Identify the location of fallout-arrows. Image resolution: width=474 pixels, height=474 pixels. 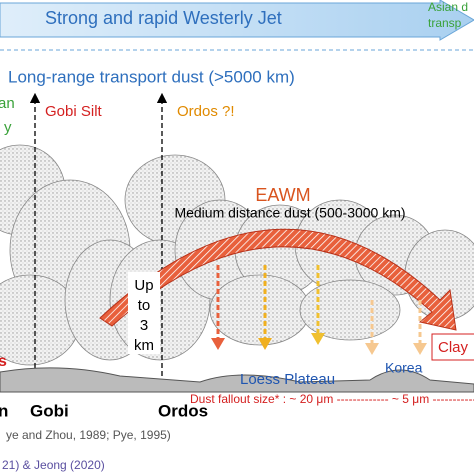
(319, 310).